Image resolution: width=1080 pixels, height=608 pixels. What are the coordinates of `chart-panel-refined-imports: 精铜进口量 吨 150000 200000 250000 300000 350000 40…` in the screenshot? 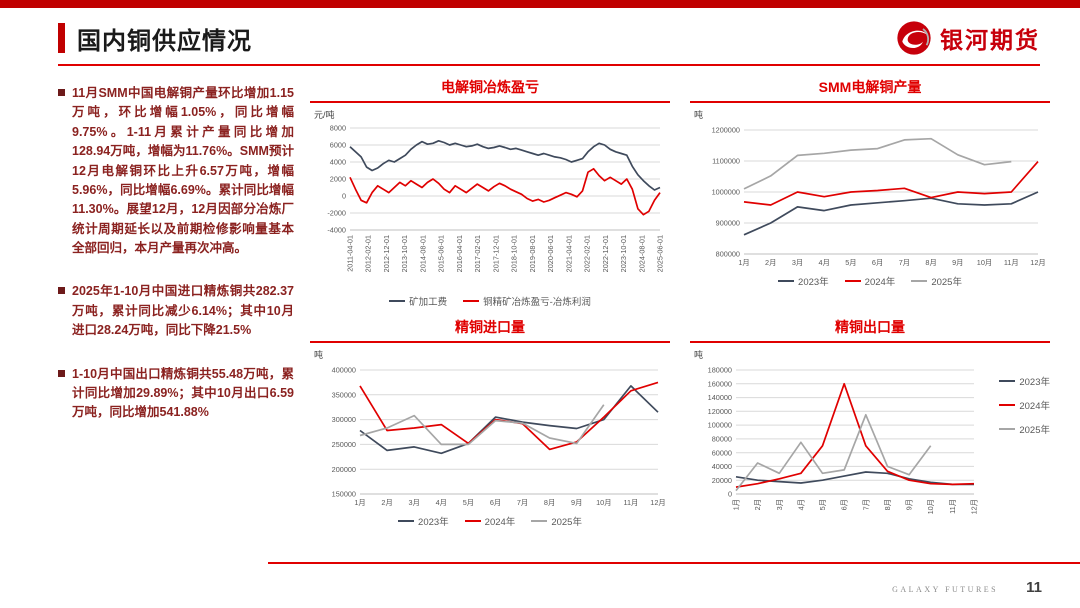 It's located at (490, 422).